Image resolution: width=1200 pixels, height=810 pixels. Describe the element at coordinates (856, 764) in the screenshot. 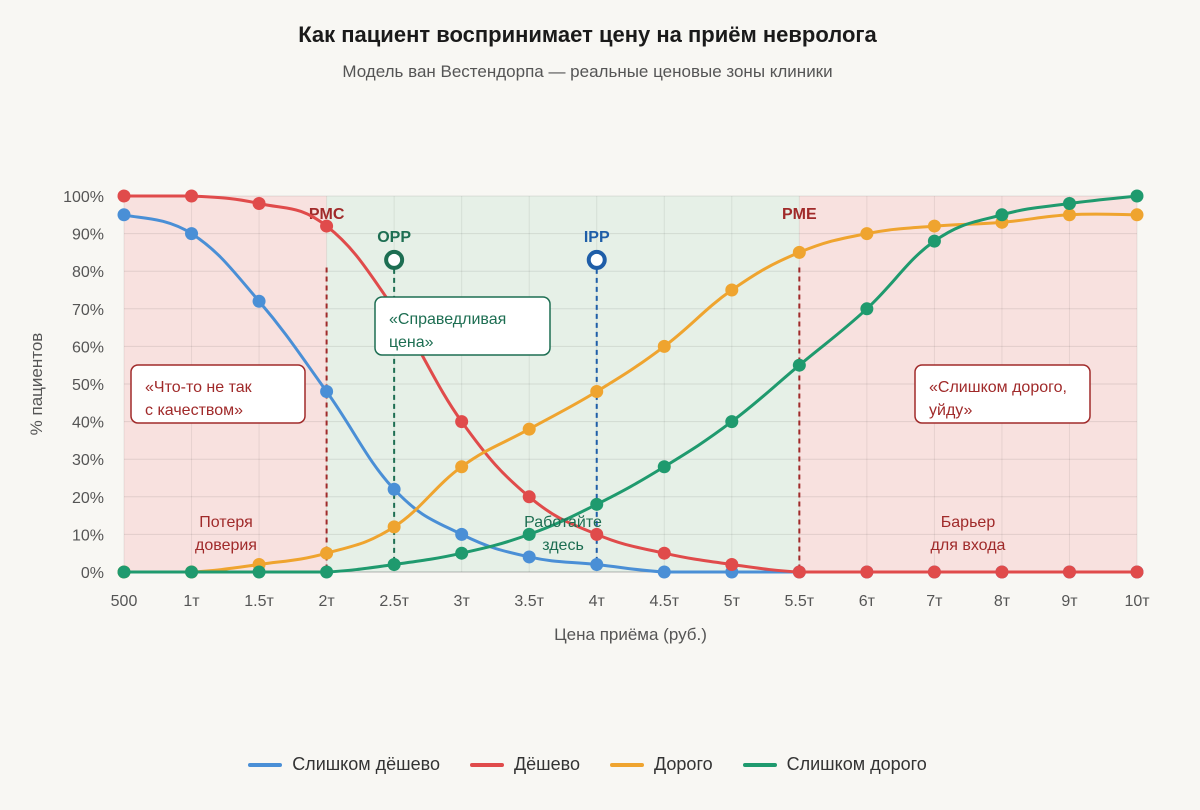

I see `legend-label-too-expensive: Слишком дорого` at that location.